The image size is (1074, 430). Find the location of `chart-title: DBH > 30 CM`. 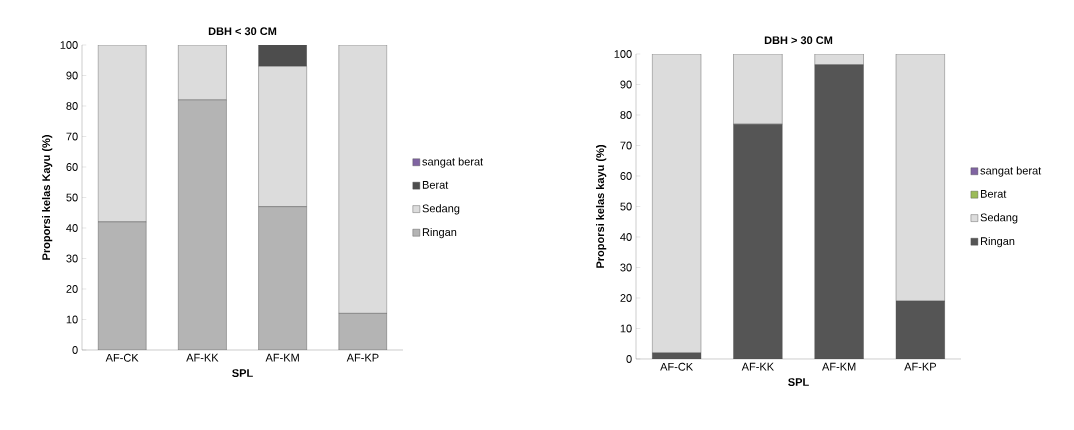

chart-title: DBH > 30 CM is located at coordinates (798, 40).